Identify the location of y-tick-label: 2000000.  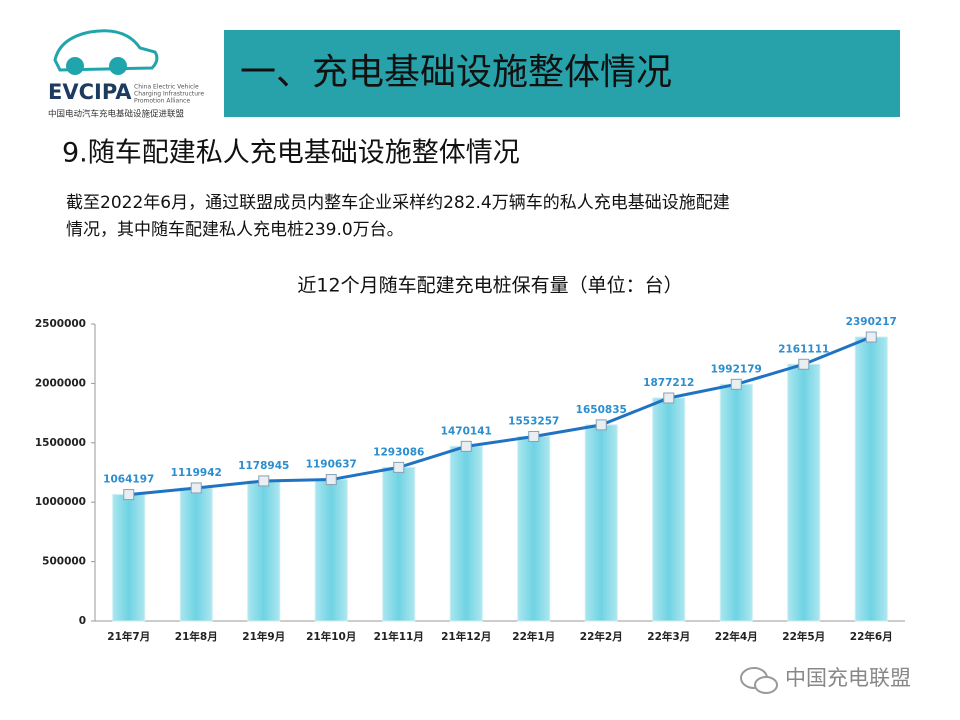
(60, 383).